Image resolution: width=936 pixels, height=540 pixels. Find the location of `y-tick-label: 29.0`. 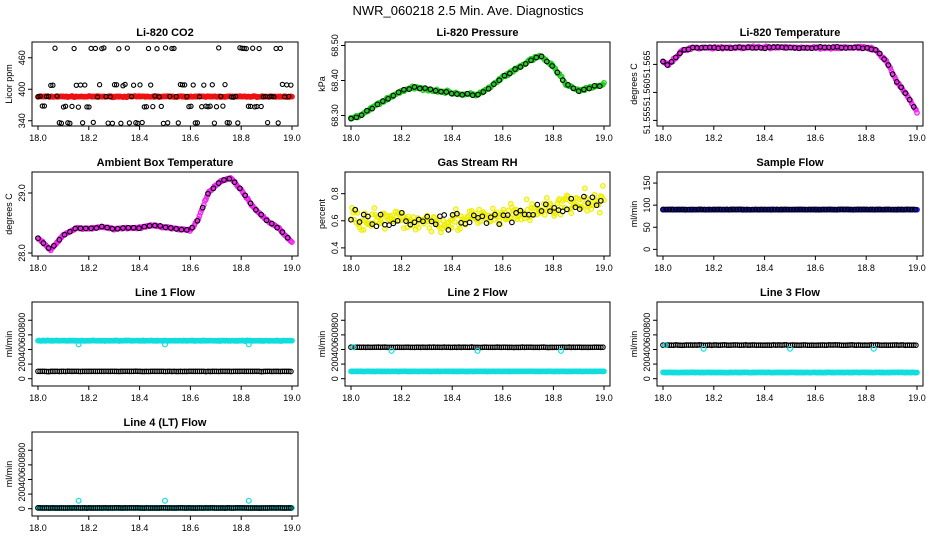

y-tick-label: 29.0 is located at coordinates (22, 193).